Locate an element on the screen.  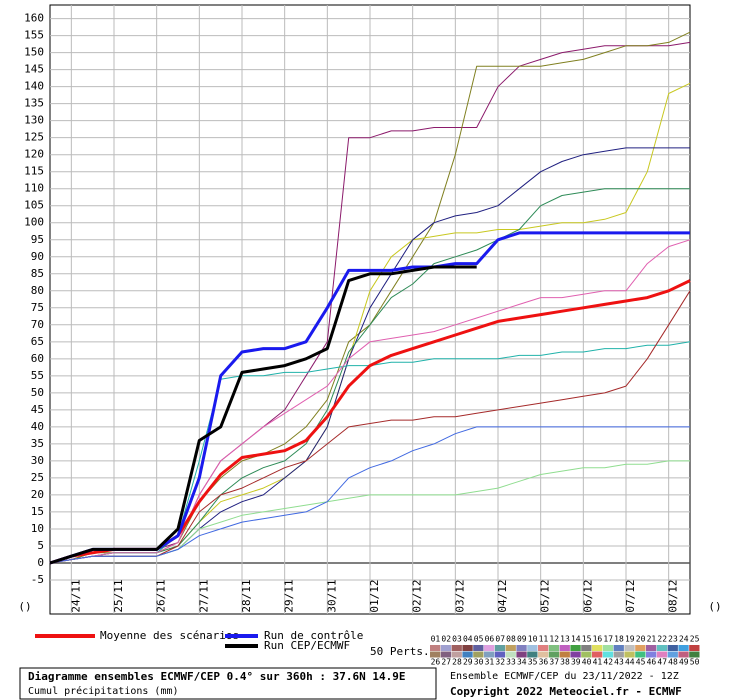
perturbation-label: 30 is located at coordinates (479, 662).